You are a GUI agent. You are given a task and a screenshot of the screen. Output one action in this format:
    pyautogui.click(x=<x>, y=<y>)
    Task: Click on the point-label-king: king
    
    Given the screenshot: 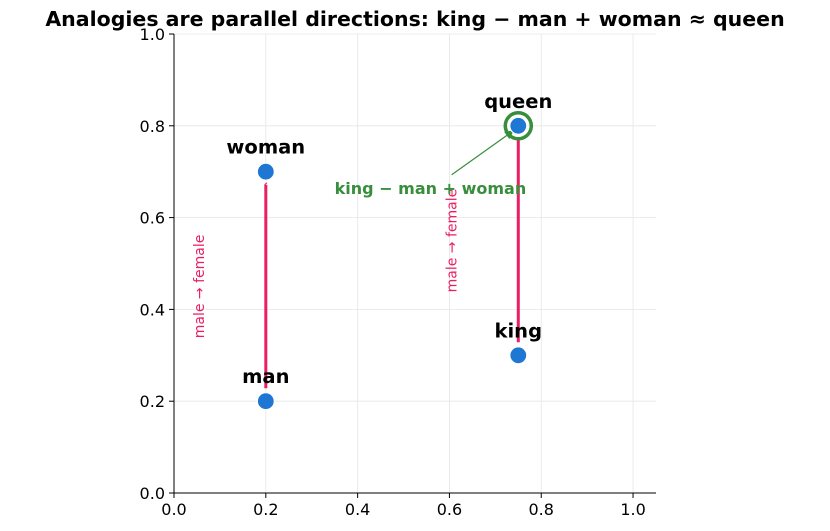 What is the action you would take?
    pyautogui.click(x=519, y=330)
    